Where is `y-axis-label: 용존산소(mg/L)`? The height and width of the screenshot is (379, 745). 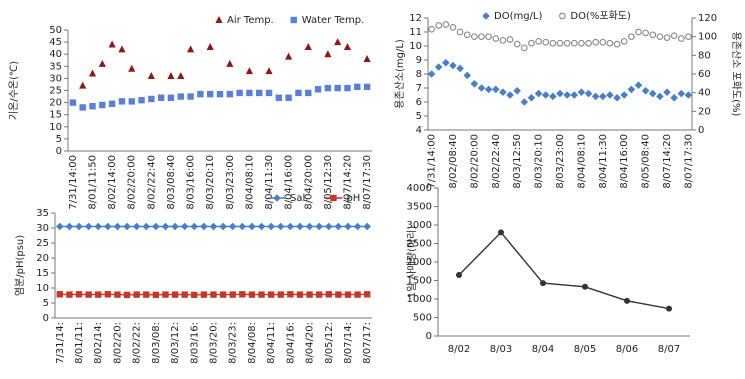
y-axis-label: 용존산소(mg/L) is located at coordinates (400, 74).